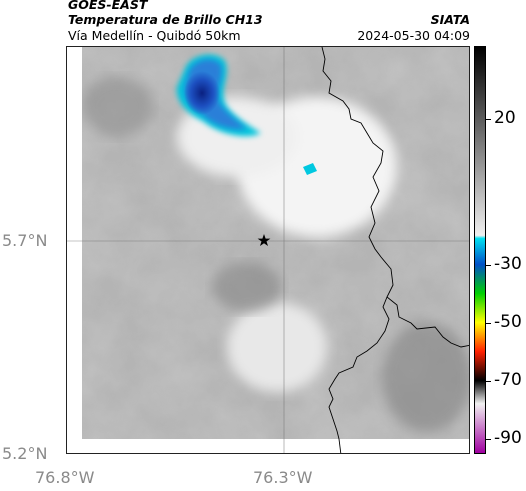 This screenshot has height=491, width=526. Describe the element at coordinates (480, 250) in the screenshot. I see `colorbar` at that location.